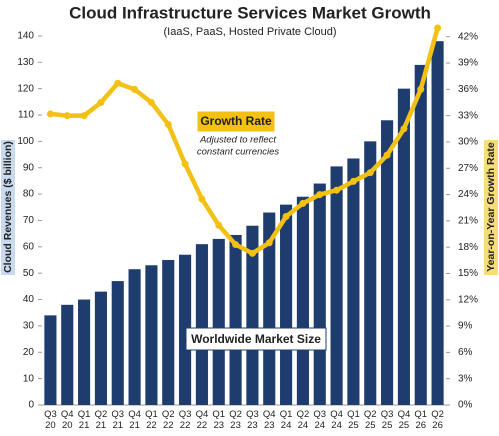 This screenshot has width=499, height=436. Describe the element at coordinates (468, 299) in the screenshot. I see `y2-tick-label: 12%` at that location.